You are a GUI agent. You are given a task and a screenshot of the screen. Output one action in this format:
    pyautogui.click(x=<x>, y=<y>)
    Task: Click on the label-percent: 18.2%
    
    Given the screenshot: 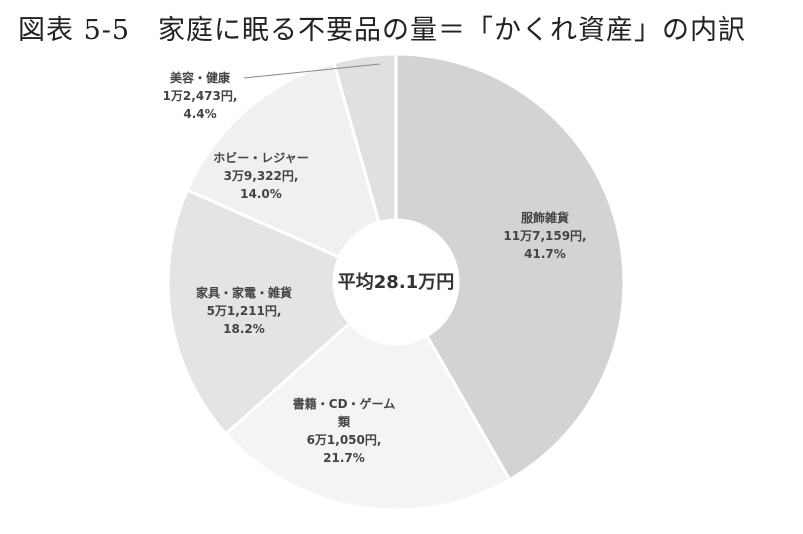 What is the action you would take?
    pyautogui.click(x=244, y=329)
    